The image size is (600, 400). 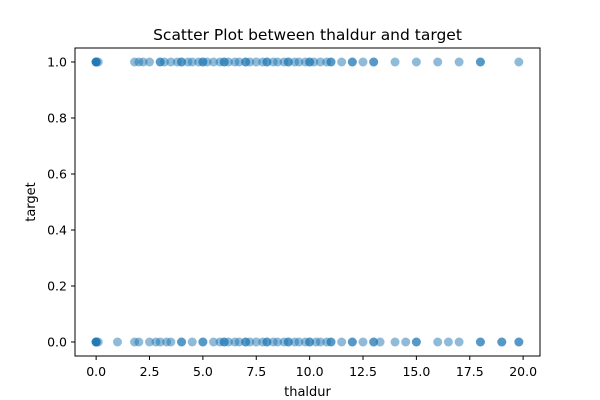 What do you see at coordinates (57, 286) in the screenshot?
I see `y-tick-label: 0.2` at bounding box center [57, 286].